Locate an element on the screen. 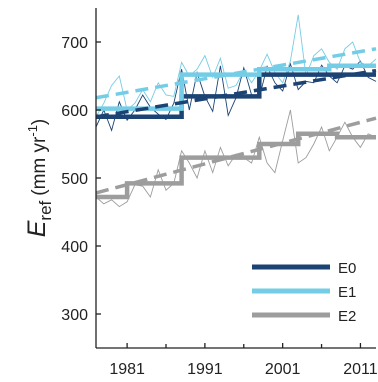 The image size is (378, 382). x-tick-label: 2011 is located at coordinates (360, 369).